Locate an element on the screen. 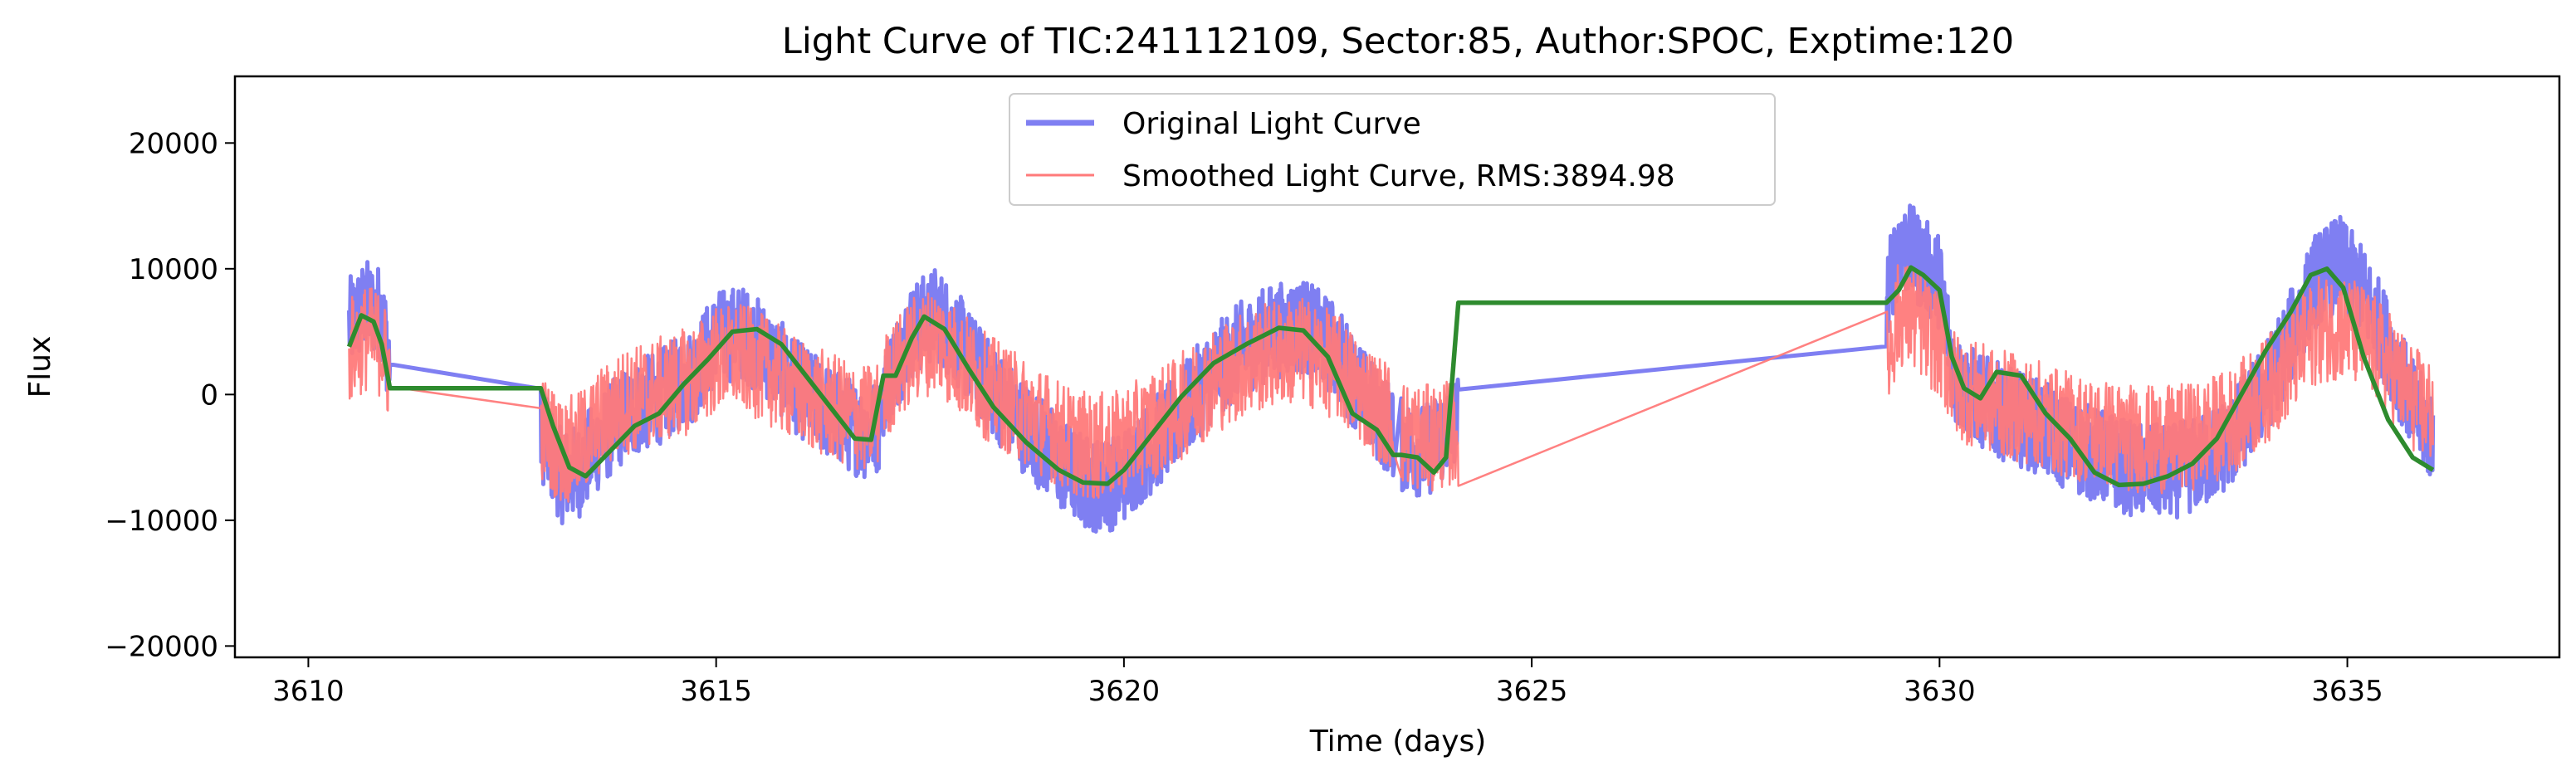 The height and width of the screenshot is (781, 2576). legend-box is located at coordinates (1392, 149).